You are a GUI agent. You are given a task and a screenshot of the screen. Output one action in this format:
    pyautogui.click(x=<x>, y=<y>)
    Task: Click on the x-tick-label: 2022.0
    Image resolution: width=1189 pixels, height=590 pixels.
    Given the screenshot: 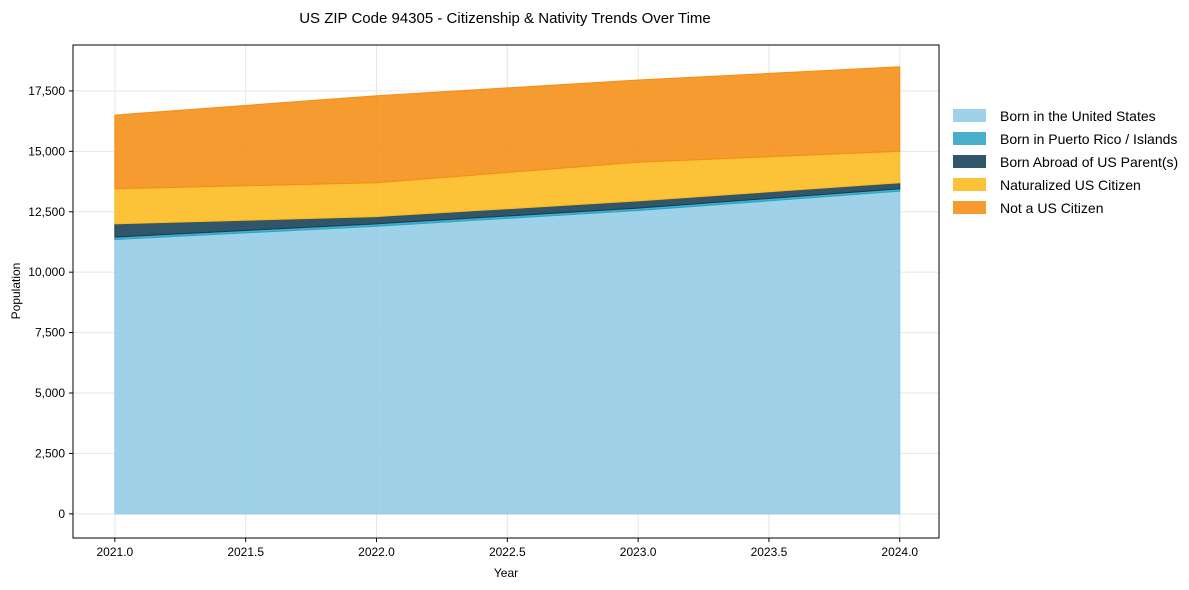 What is the action you would take?
    pyautogui.click(x=376, y=552)
    